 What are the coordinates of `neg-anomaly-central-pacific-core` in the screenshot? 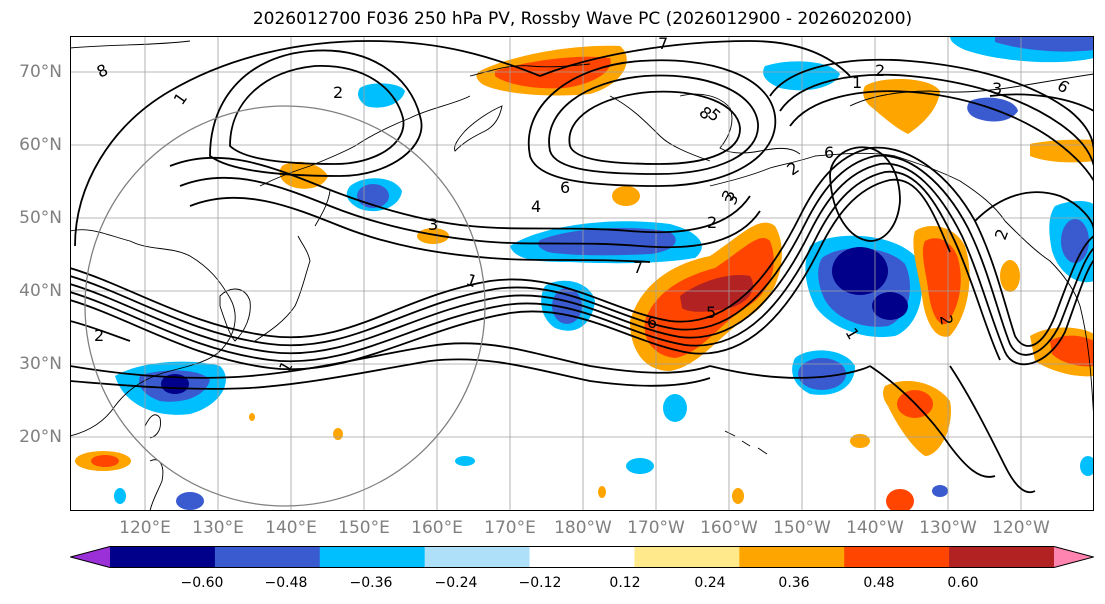 It's located at (607, 241).